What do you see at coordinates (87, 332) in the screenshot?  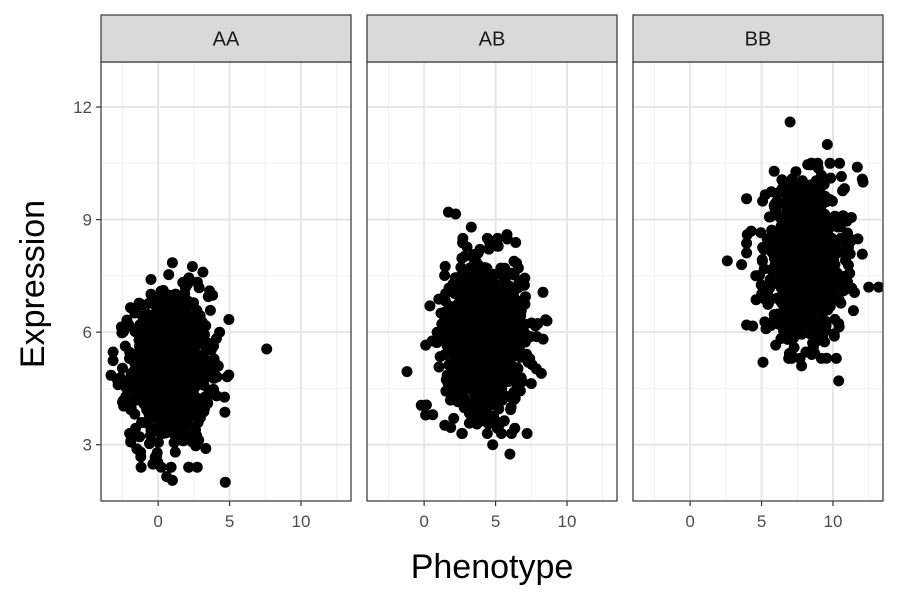 I see `y-tick-label: 6` at bounding box center [87, 332].